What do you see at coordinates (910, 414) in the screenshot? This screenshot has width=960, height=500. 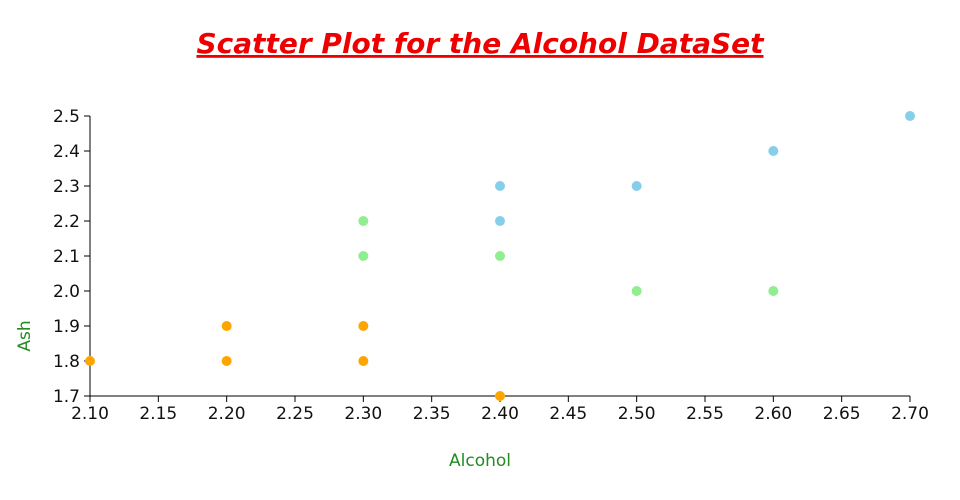 I see `x-tick-label: 2.70` at bounding box center [910, 414].